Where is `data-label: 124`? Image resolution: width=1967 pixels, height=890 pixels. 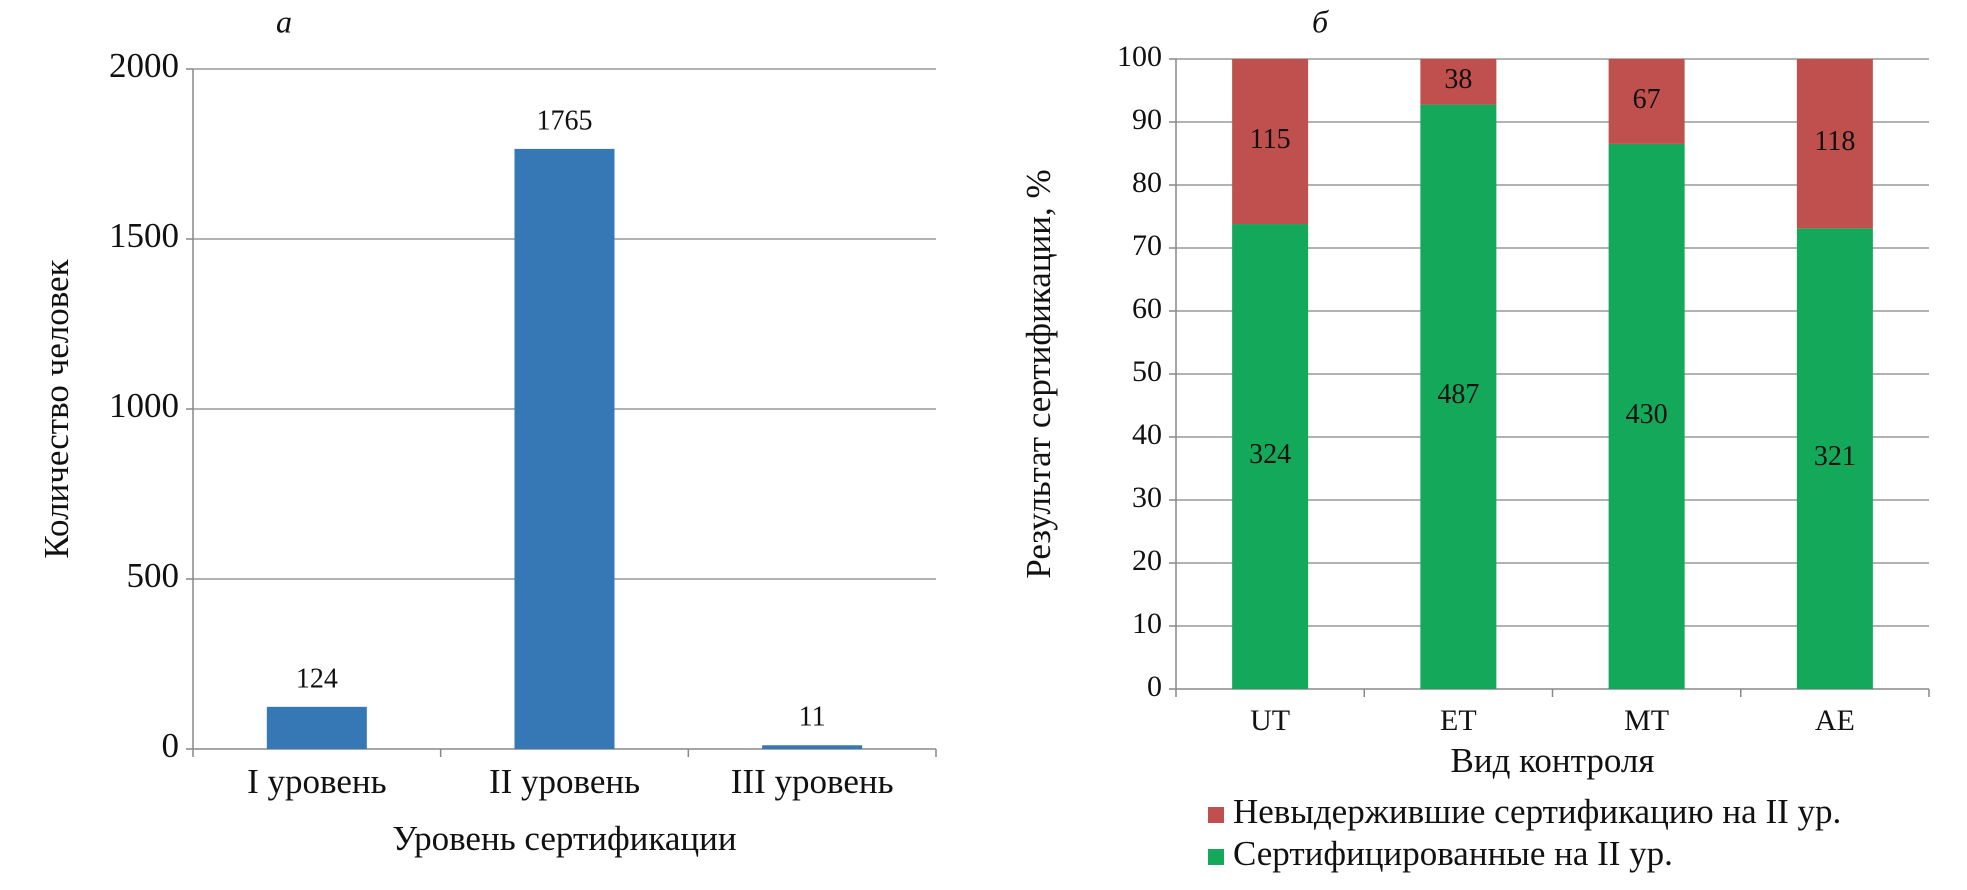 data-label: 124 is located at coordinates (317, 678).